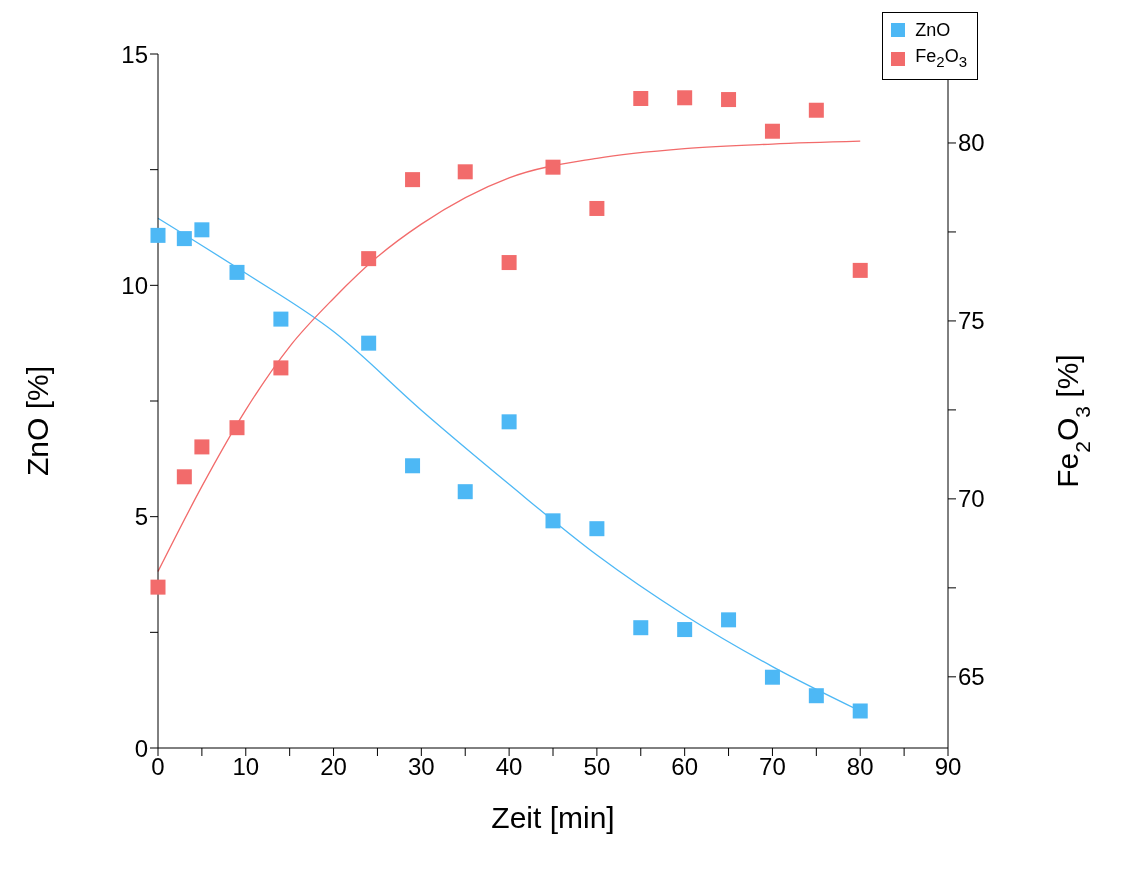  I want to click on y2-tick-label: 70, so click(971, 499).